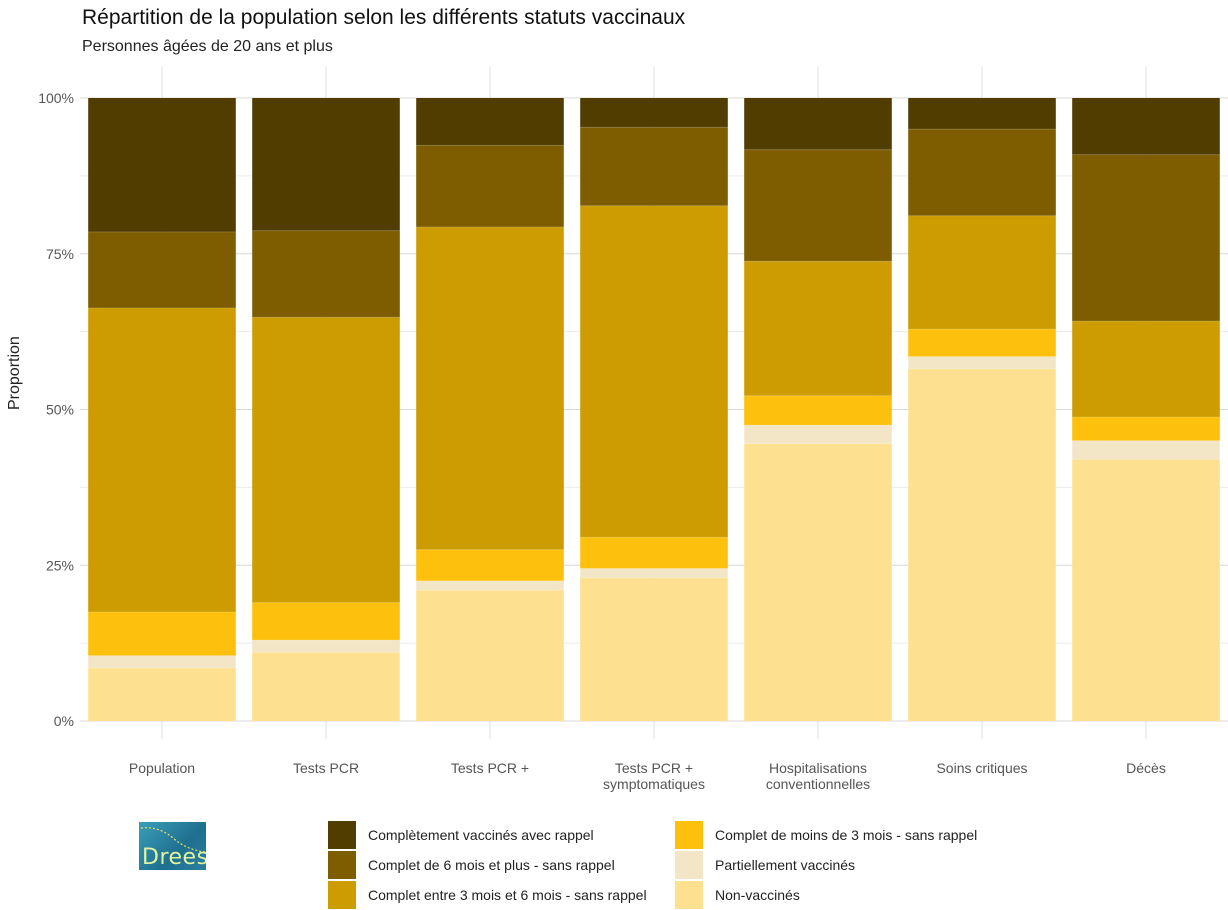  Describe the element at coordinates (60, 410) in the screenshot. I see `y-tick-label: 50%` at that location.